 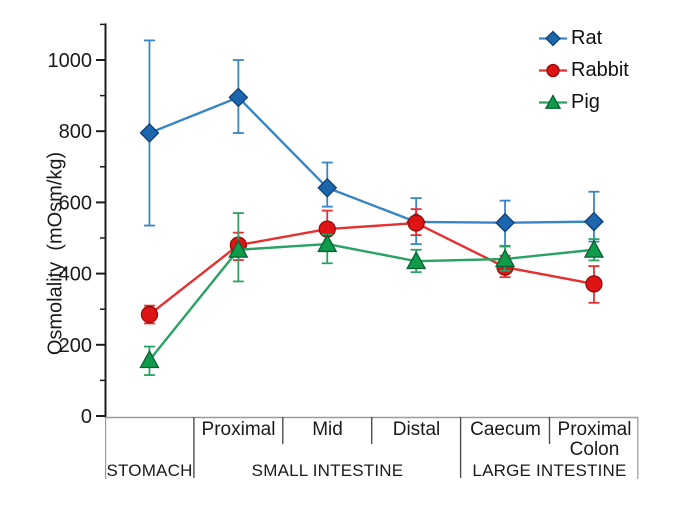 I want to click on rabbit-circle-icon, so click(x=553, y=70).